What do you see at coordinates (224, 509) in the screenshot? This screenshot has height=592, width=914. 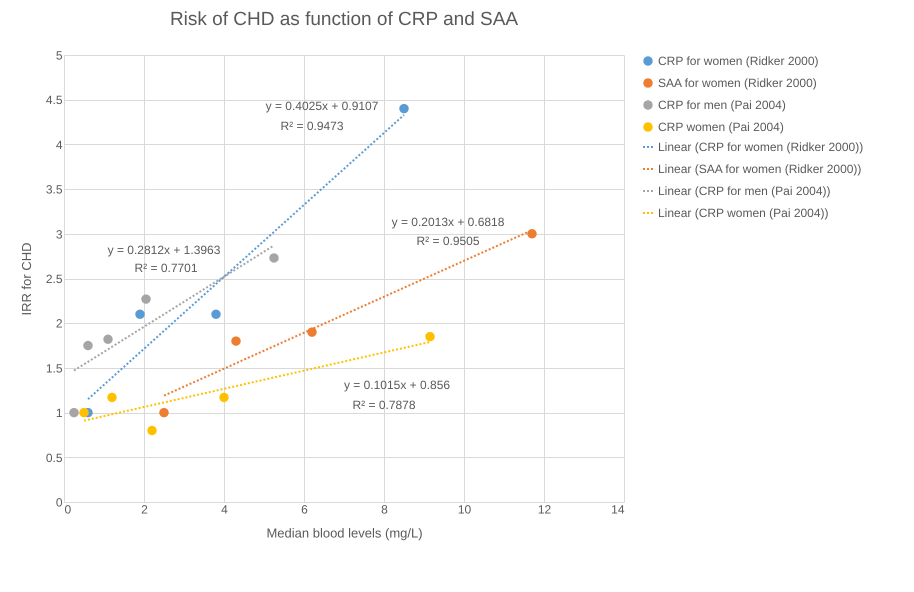 I see `x-tick-label: 4` at bounding box center [224, 509].